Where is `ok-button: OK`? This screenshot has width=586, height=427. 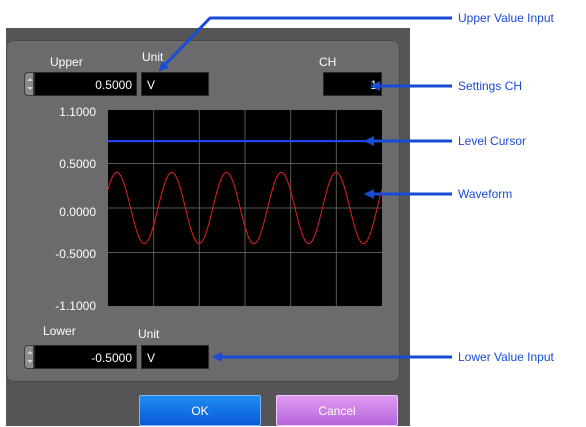 ok-button: OK is located at coordinates (200, 410).